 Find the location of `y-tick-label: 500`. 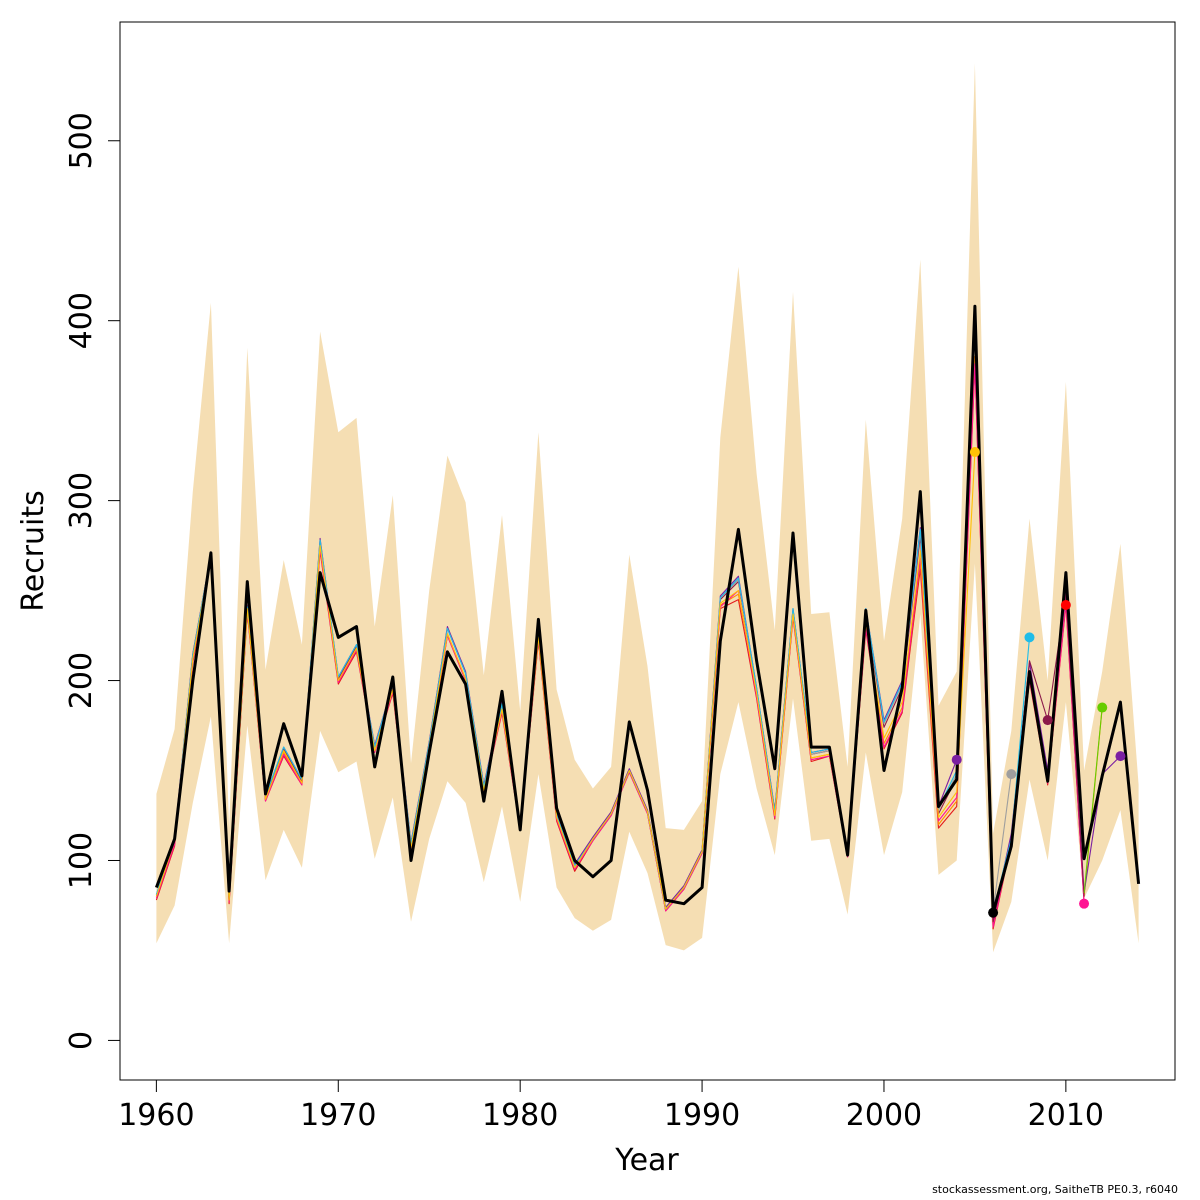

y-tick-label: 500 is located at coordinates (81, 140).